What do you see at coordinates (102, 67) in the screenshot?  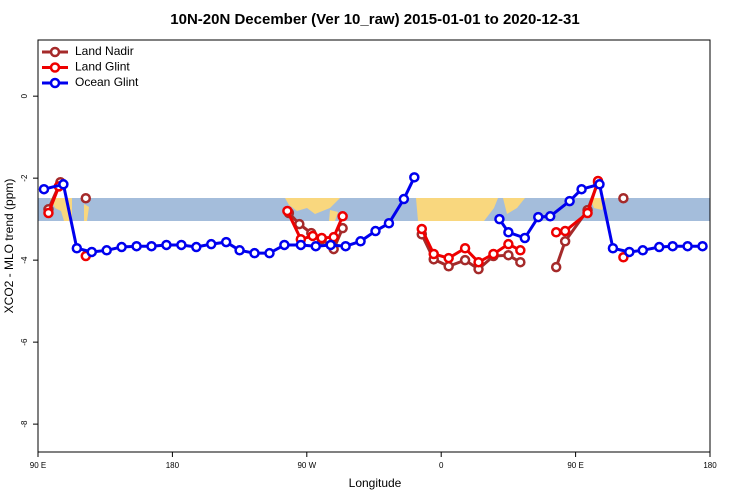 I see `legend-label: Land Glint` at bounding box center [102, 67].